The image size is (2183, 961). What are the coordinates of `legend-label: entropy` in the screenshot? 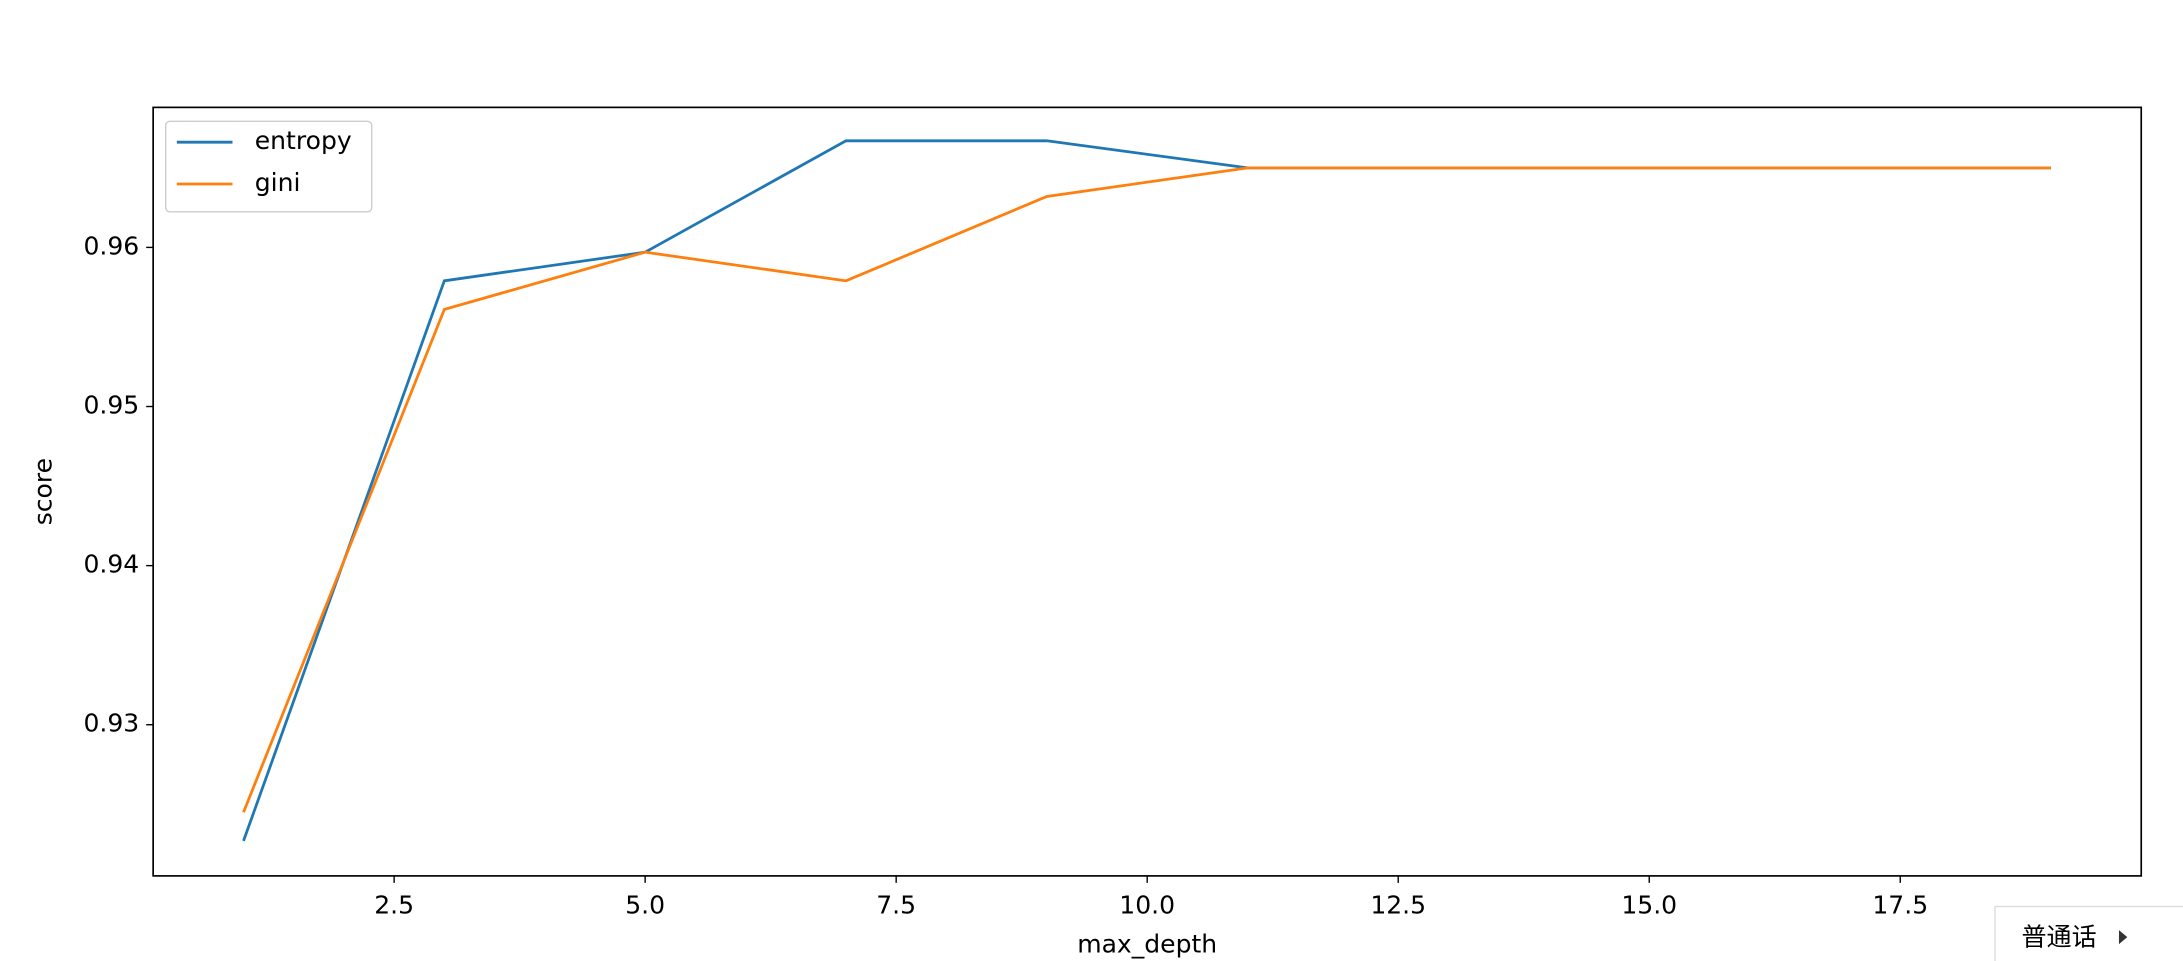 It's located at (303, 140).